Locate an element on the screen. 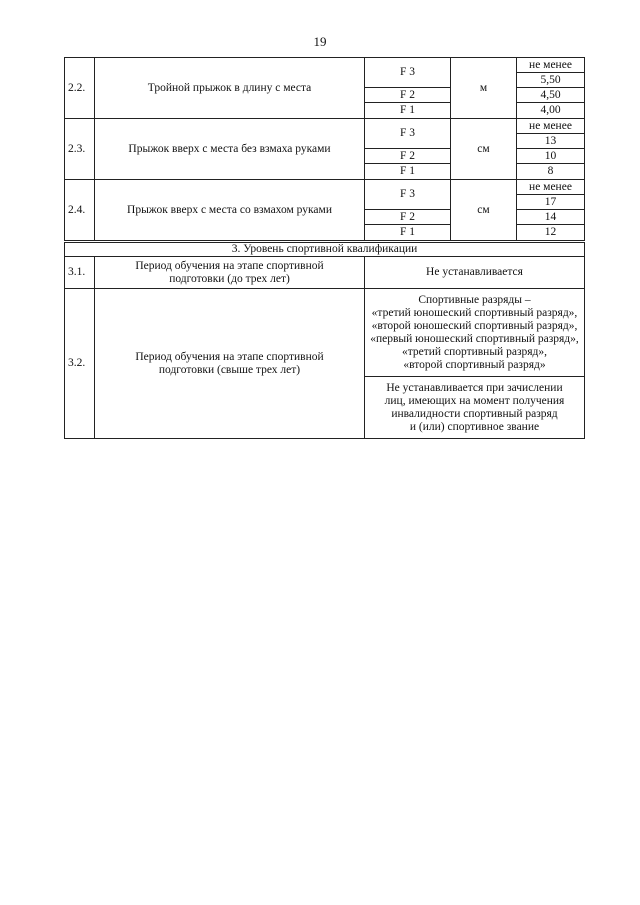 Image resolution: width=640 pixels, height=905 pixels. row-number: 3.2. is located at coordinates (79, 363).